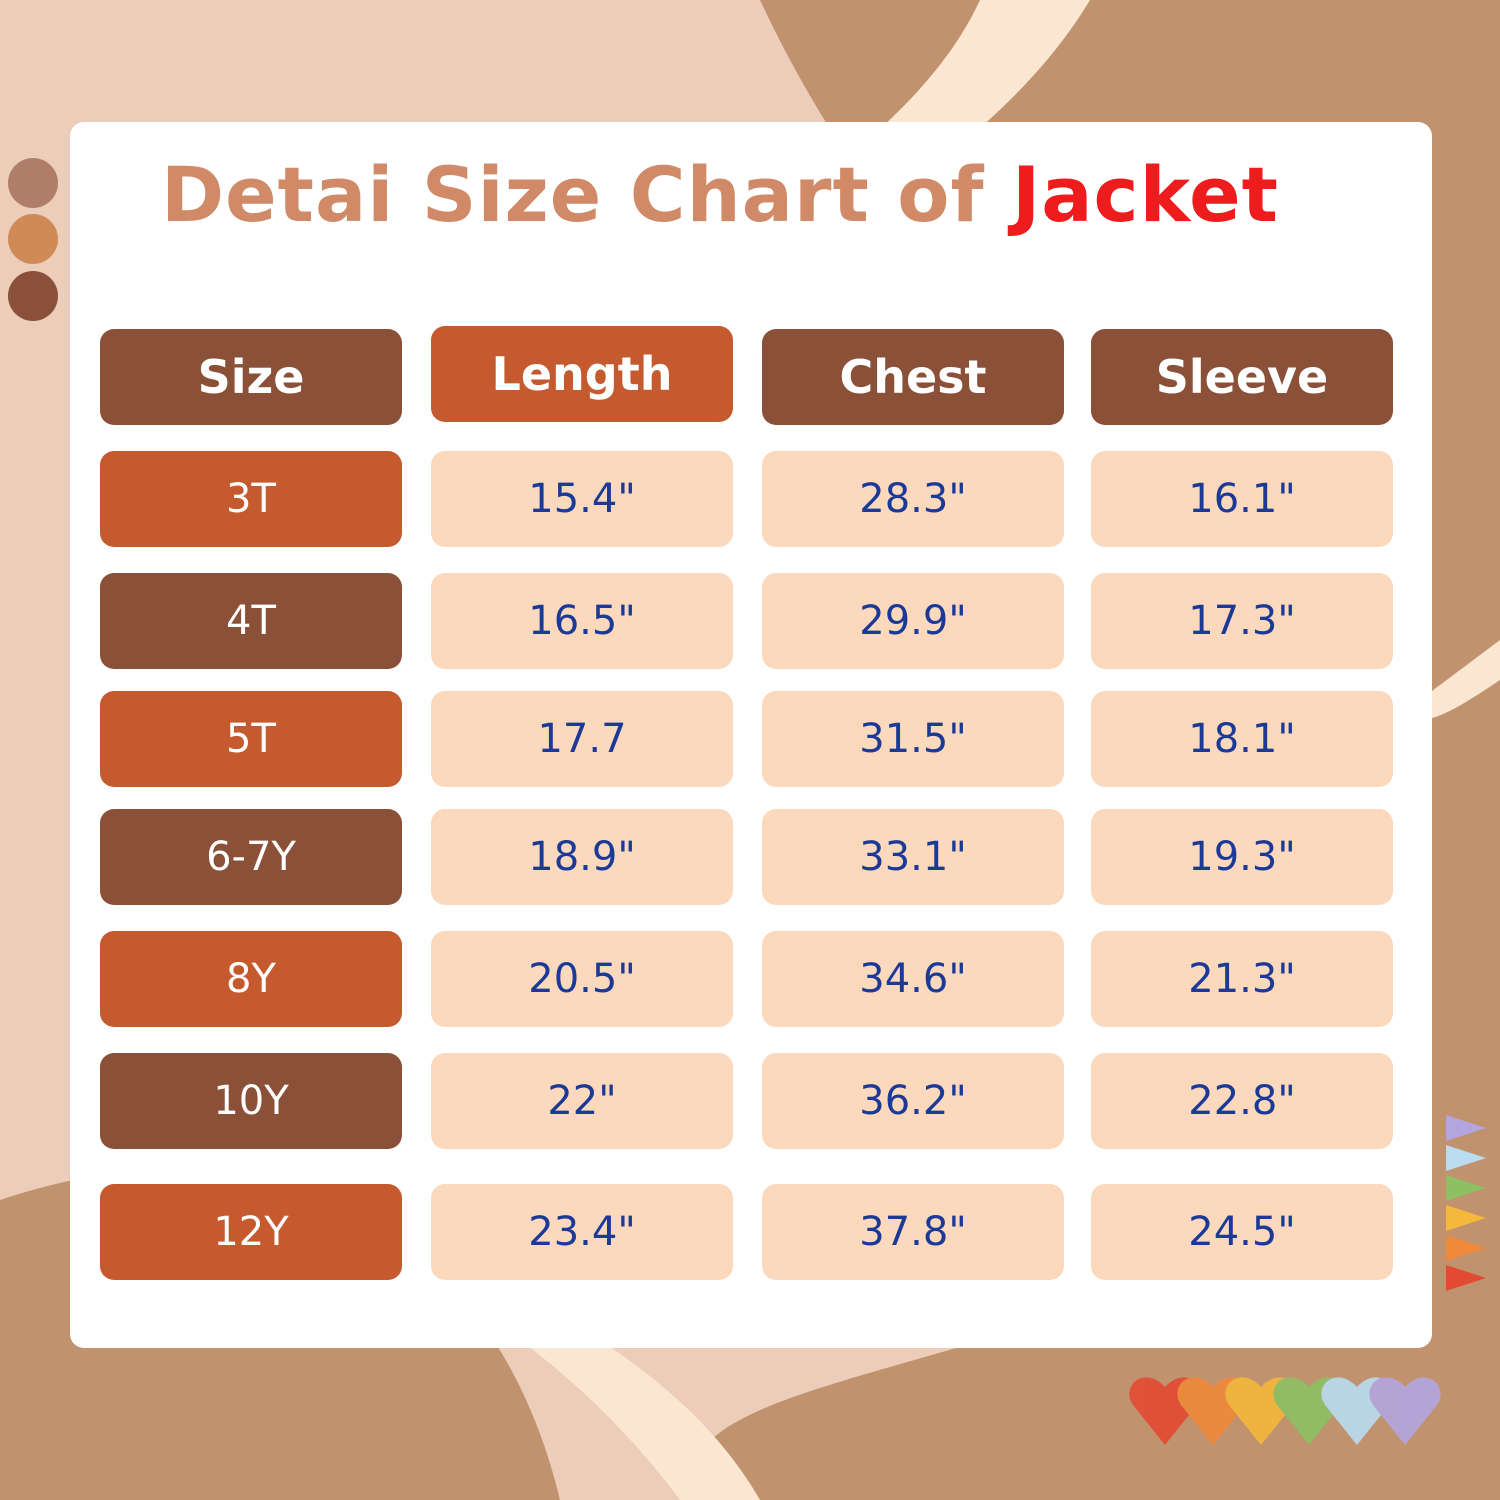  I want to click on size-cell: 4T, so click(251, 621).